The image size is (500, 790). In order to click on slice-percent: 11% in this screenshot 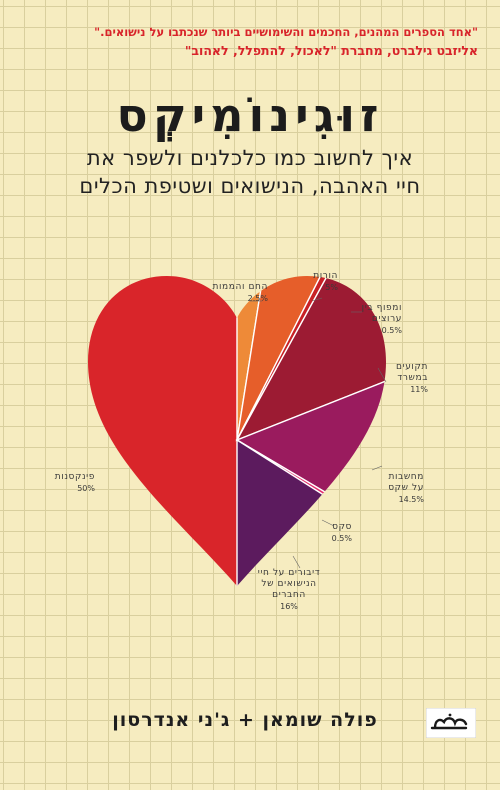, I will do `click(419, 389)`.